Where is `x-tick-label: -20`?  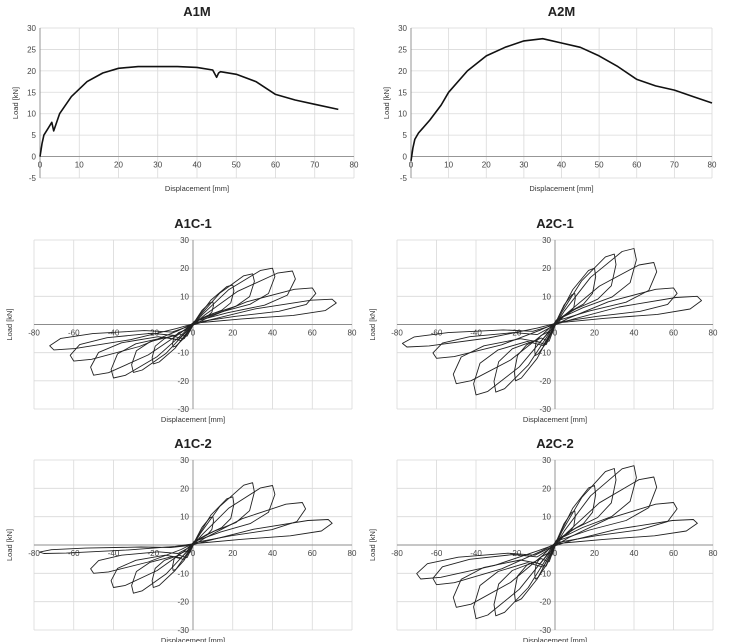
x-tick-label: -20 is located at coordinates (153, 553).